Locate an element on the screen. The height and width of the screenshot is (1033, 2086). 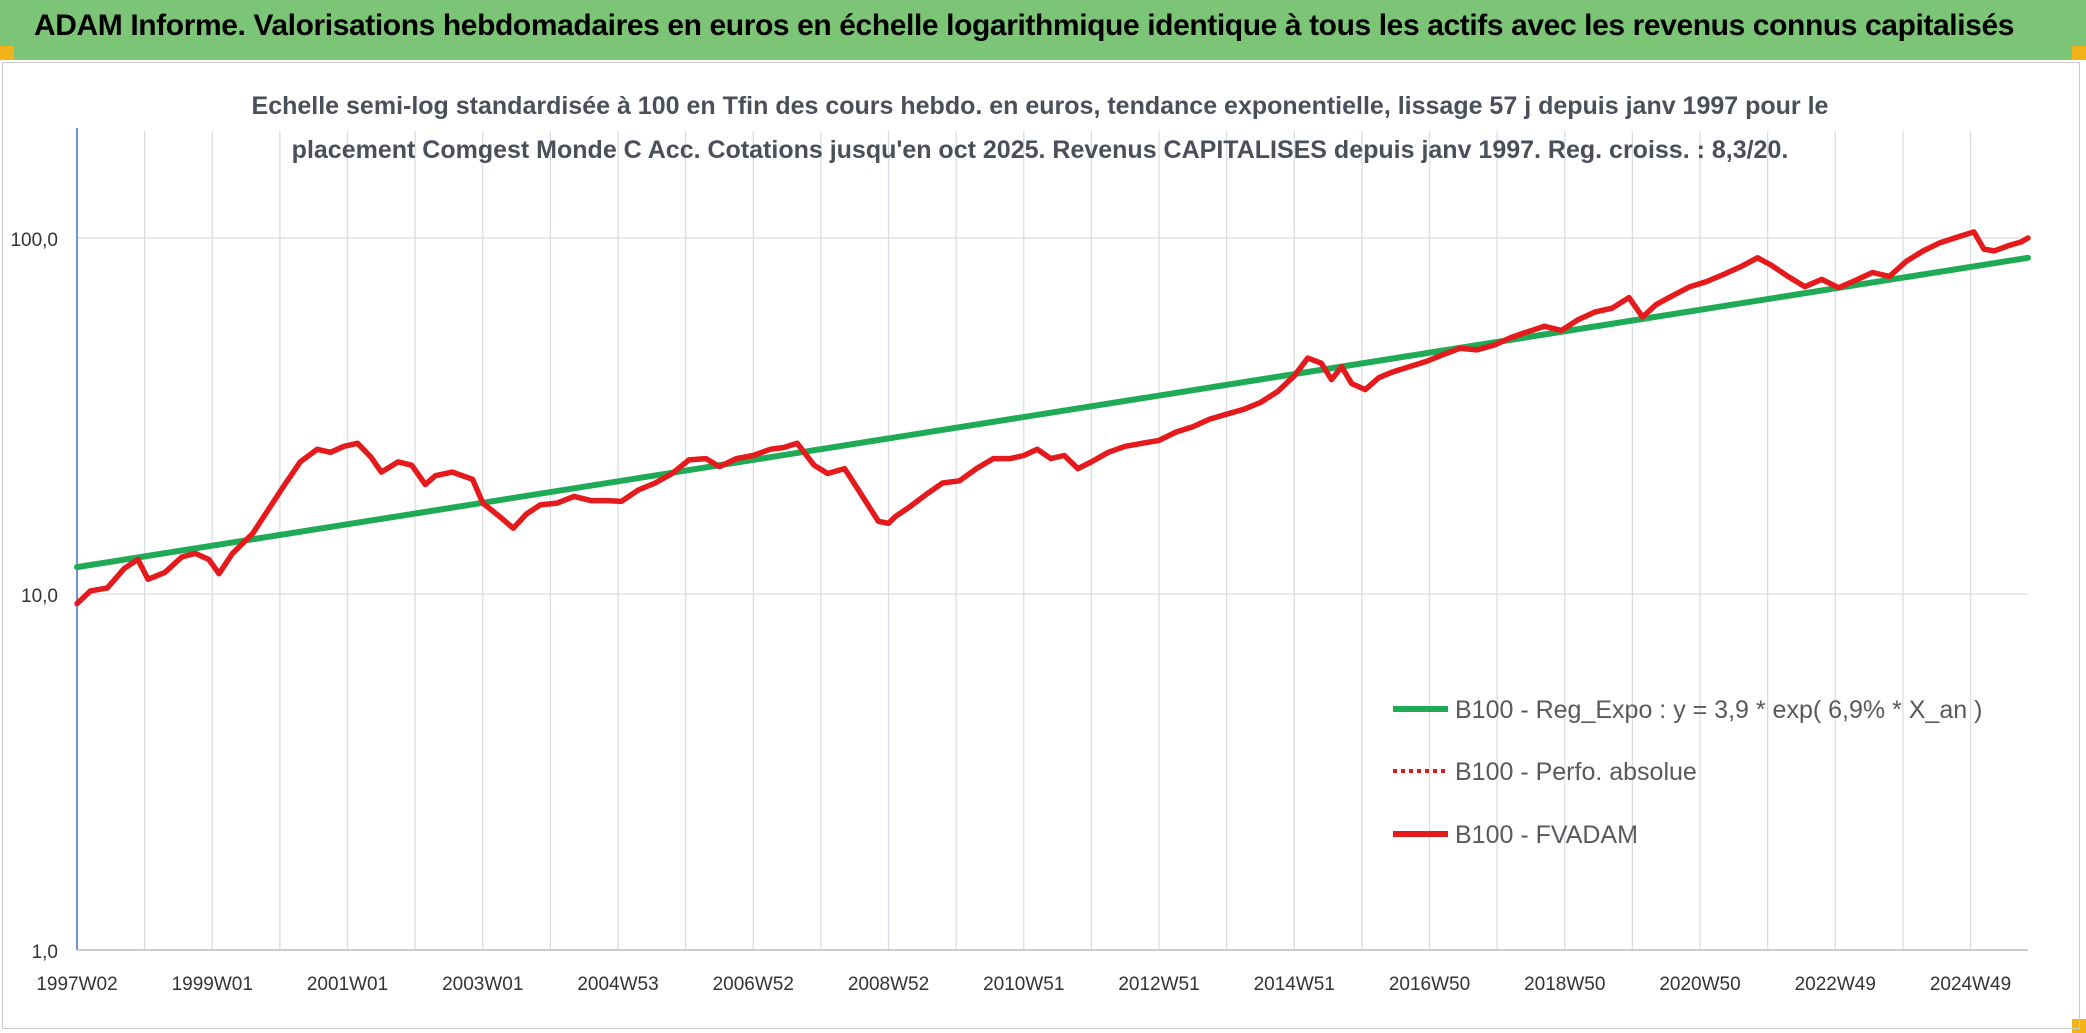
y-tick-label: 100,0 is located at coordinates (34, 240).